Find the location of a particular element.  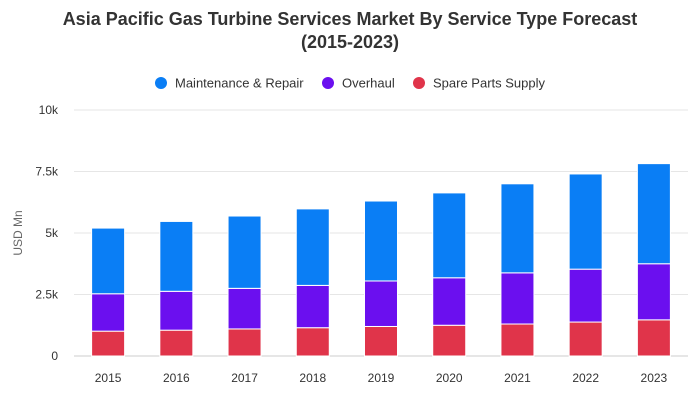

legend-label: Overhaul is located at coordinates (368, 83).